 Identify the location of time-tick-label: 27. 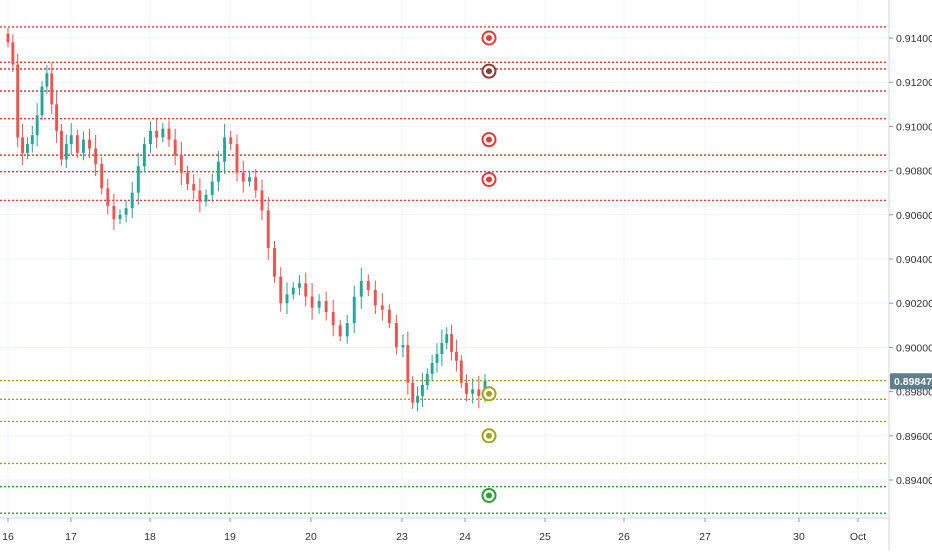
(705, 537).